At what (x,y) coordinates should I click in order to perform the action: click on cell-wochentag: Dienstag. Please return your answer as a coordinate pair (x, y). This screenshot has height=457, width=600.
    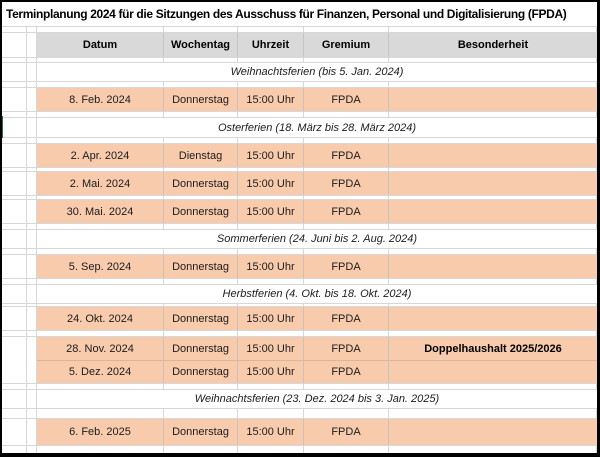
    Looking at the image, I should click on (201, 155).